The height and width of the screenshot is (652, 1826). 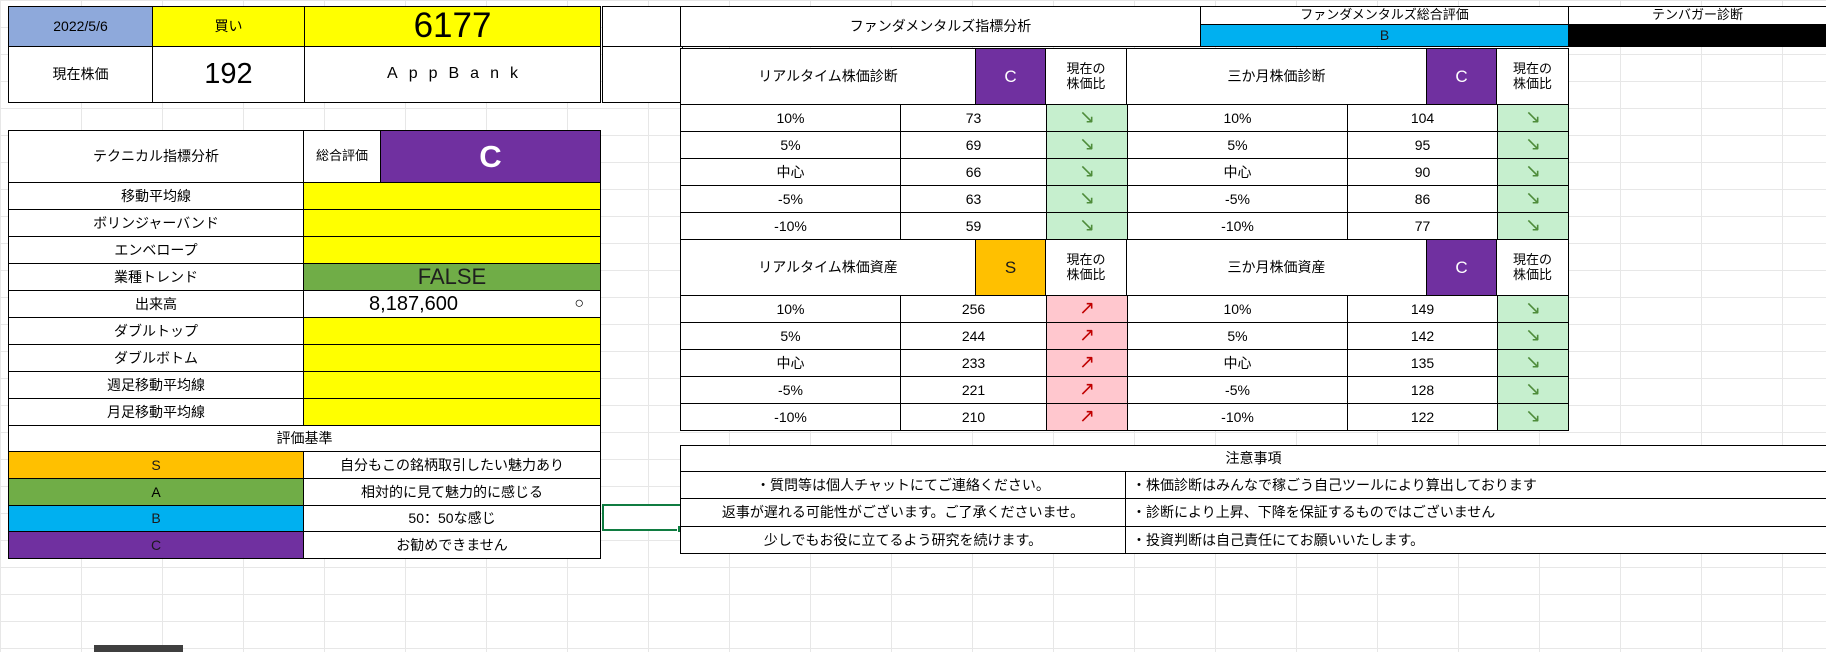 What do you see at coordinates (452, 277) in the screenshot?
I see `sector-trend-value: FALSE` at bounding box center [452, 277].